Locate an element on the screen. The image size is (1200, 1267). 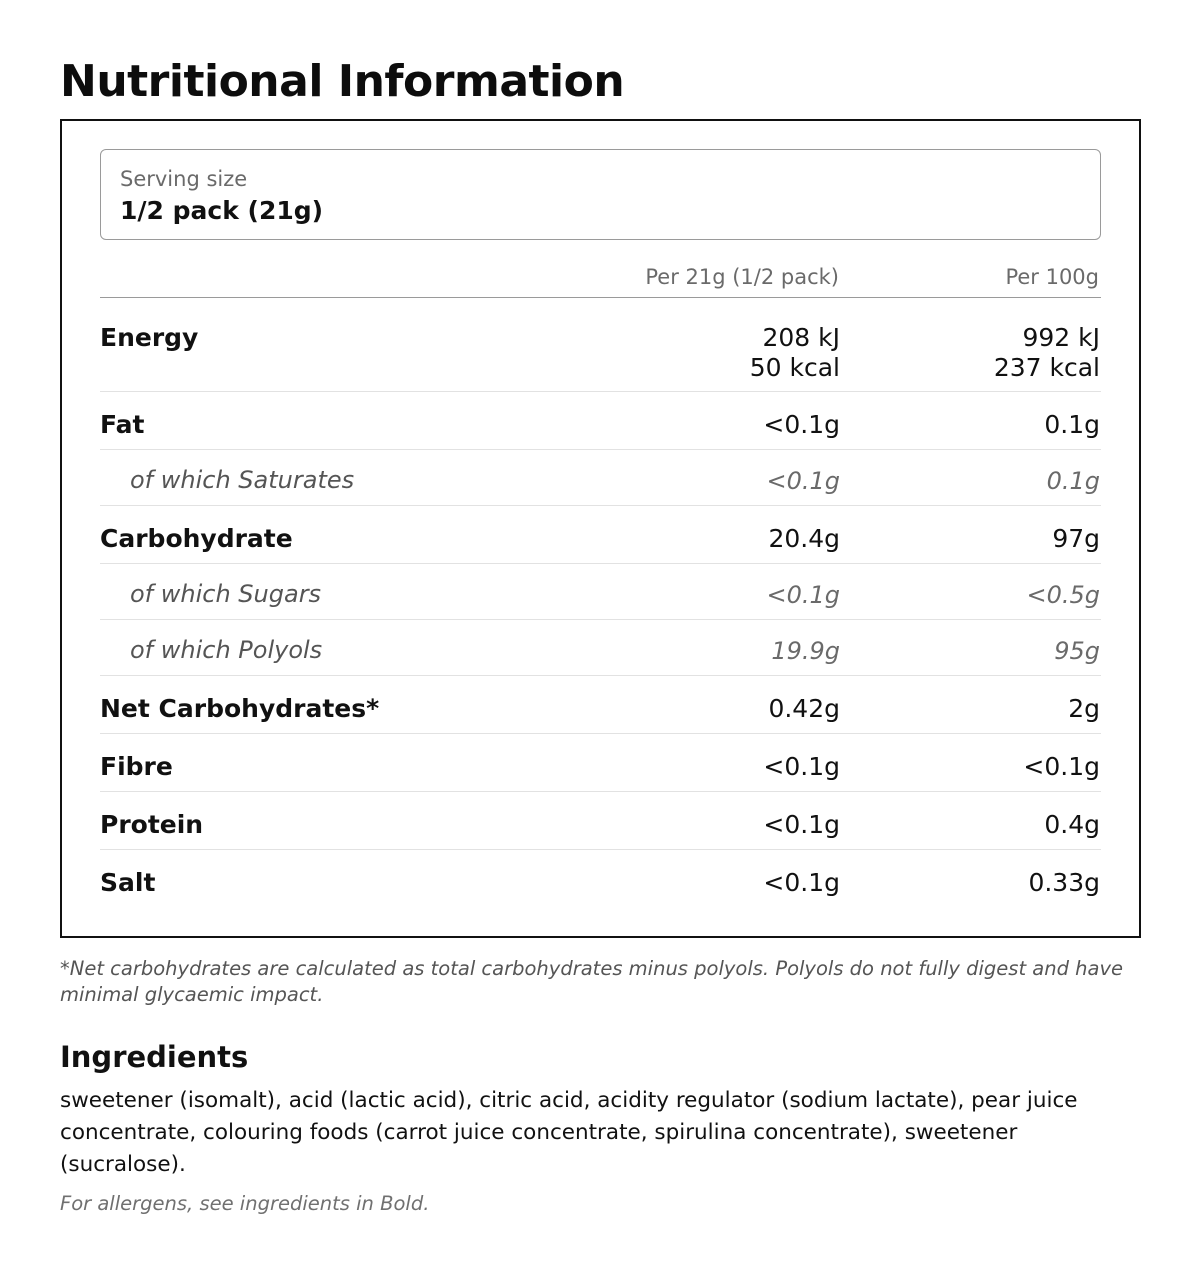
allergen-note: For allergens, see ingredients in Bold. is located at coordinates (245, 1203).